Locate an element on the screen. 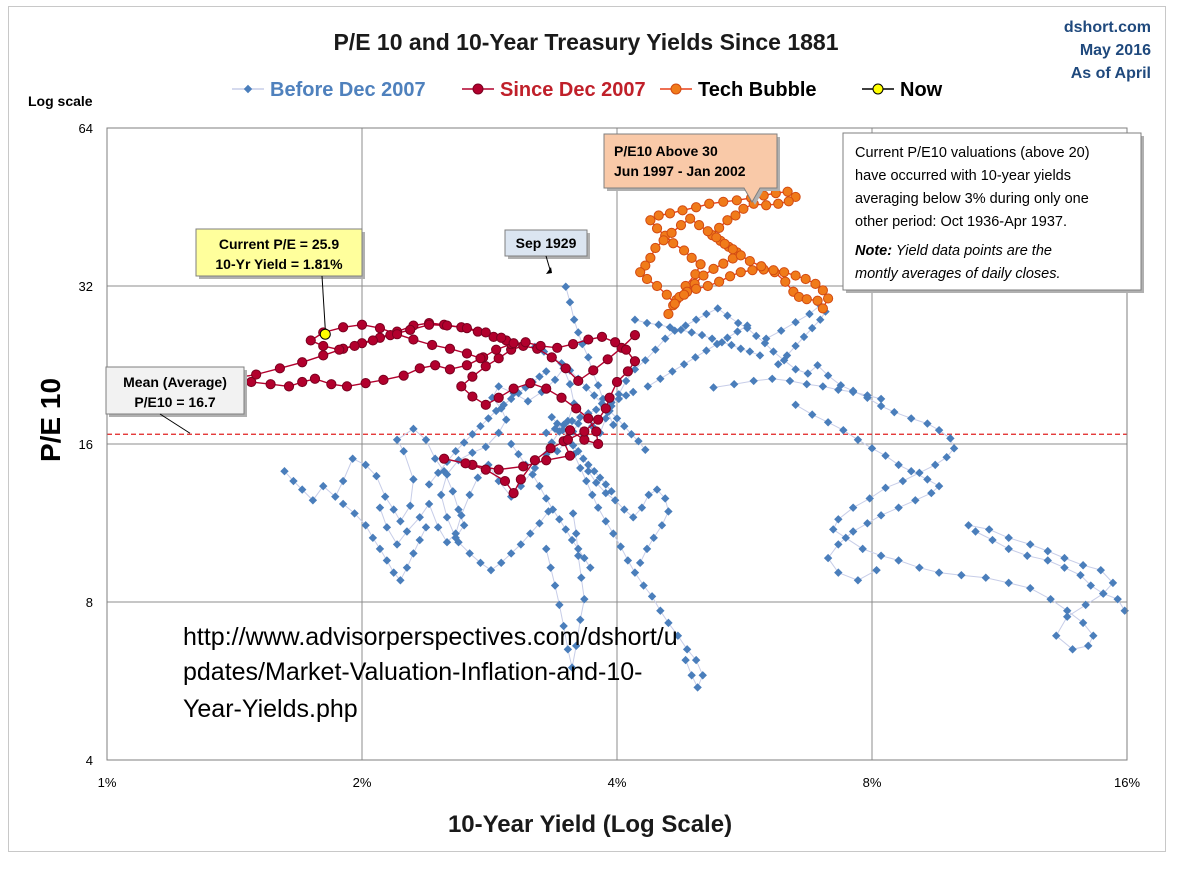 This screenshot has width=1180, height=871. annotation-line: Current P/E10 valuations (above 20) is located at coordinates (972, 153).